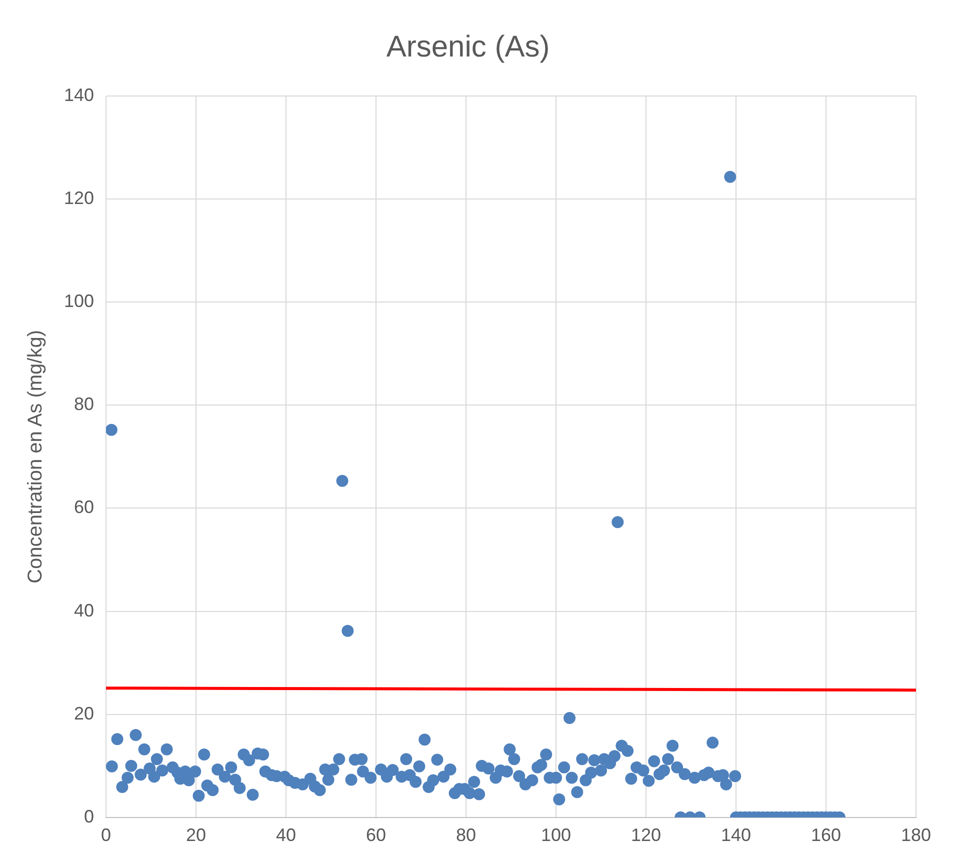  What do you see at coordinates (468, 47) in the screenshot?
I see `chart-title: Arsenic (As)` at bounding box center [468, 47].